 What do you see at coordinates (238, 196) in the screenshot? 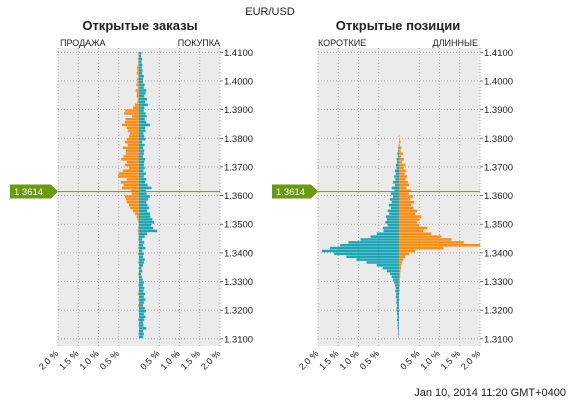
I see `y-tick-label: 1.3600` at bounding box center [238, 196].